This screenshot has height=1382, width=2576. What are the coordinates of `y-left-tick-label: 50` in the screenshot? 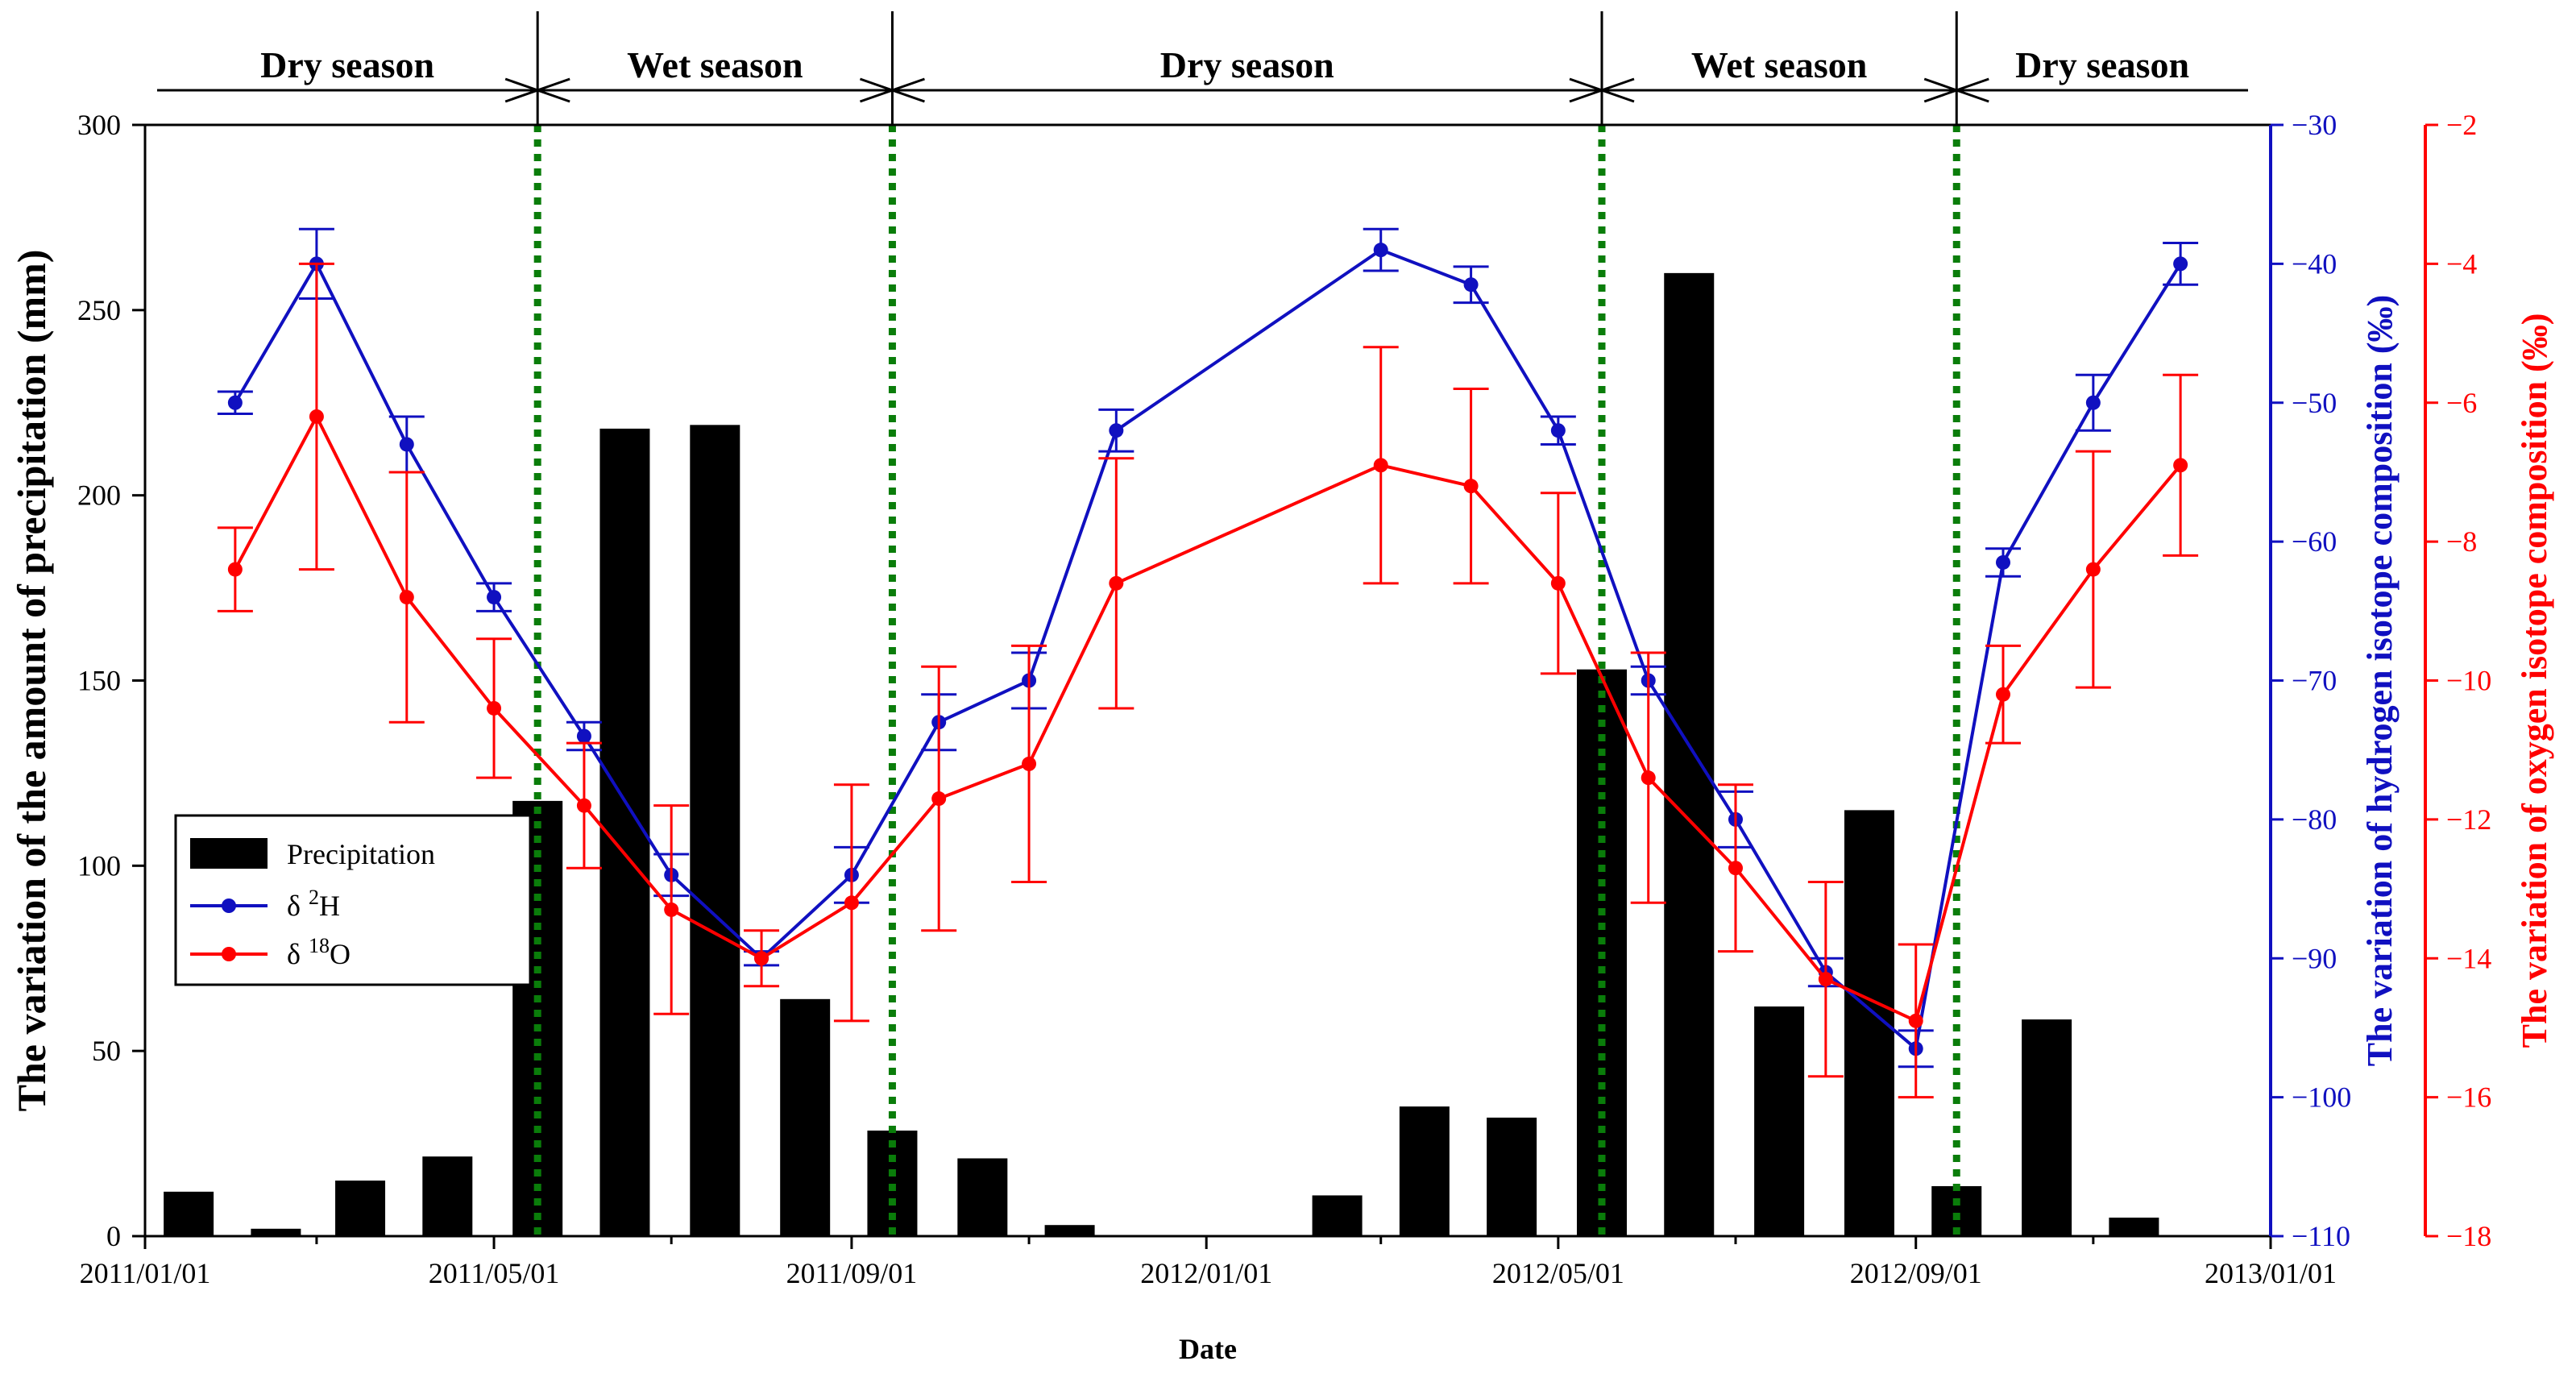 It's located at (106, 1051).